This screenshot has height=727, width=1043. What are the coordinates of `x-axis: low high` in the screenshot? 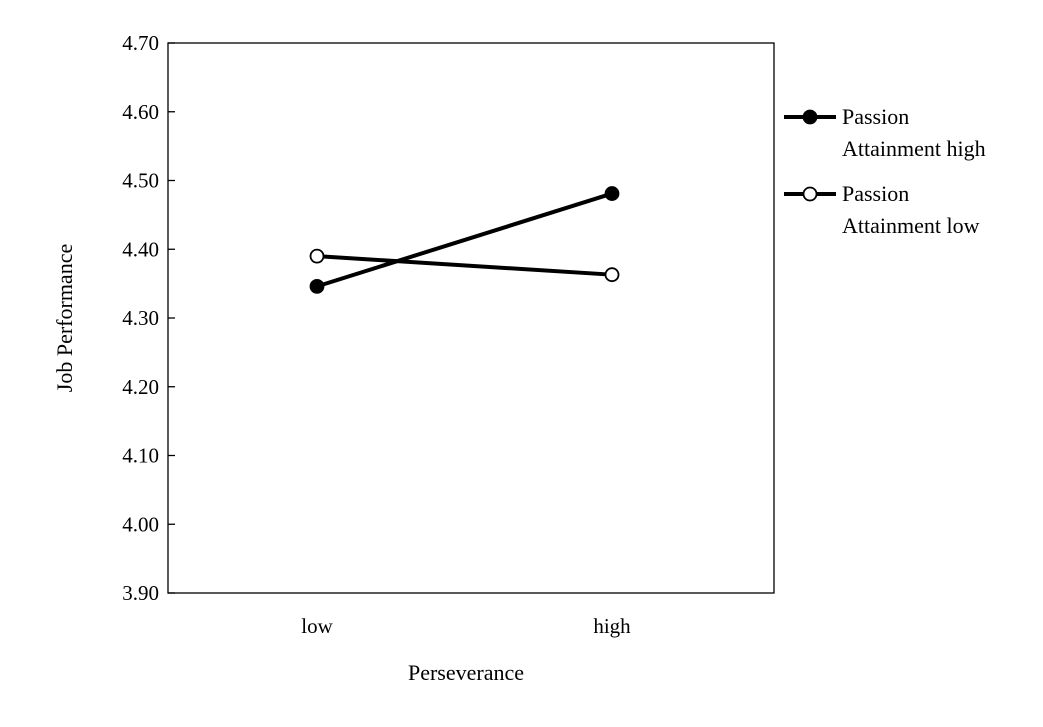 It's located at (466, 626).